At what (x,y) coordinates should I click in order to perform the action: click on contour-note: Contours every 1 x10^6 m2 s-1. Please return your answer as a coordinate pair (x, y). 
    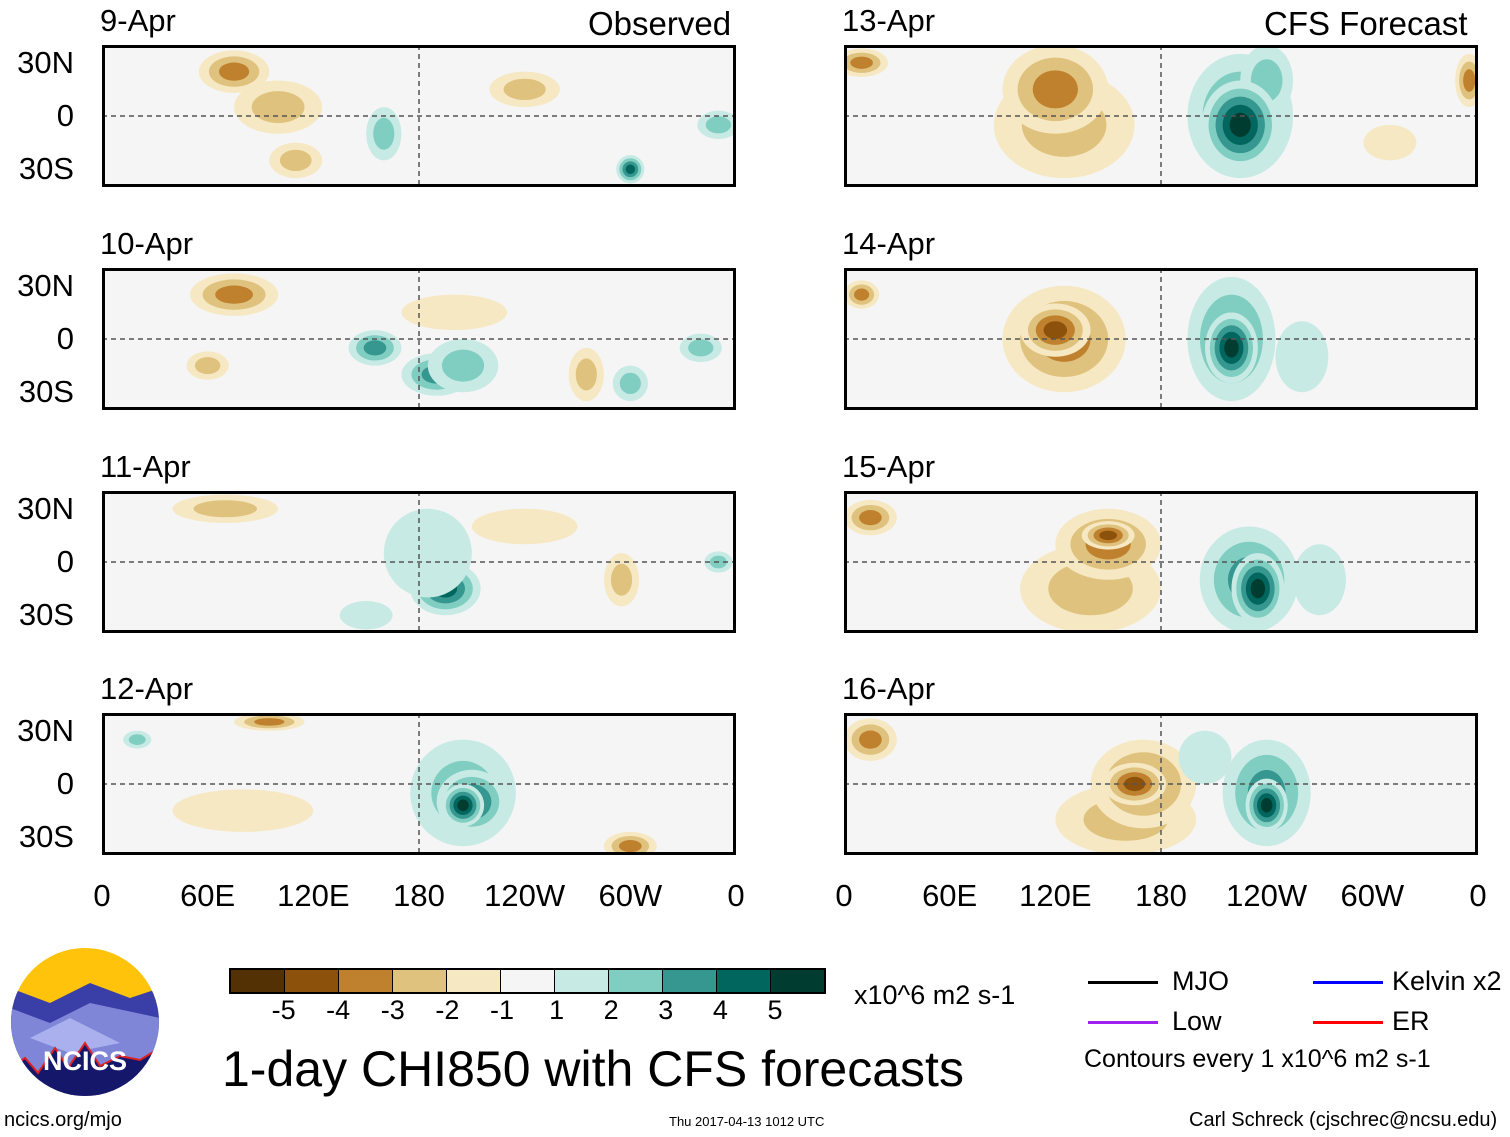
    Looking at the image, I should click on (1257, 1059).